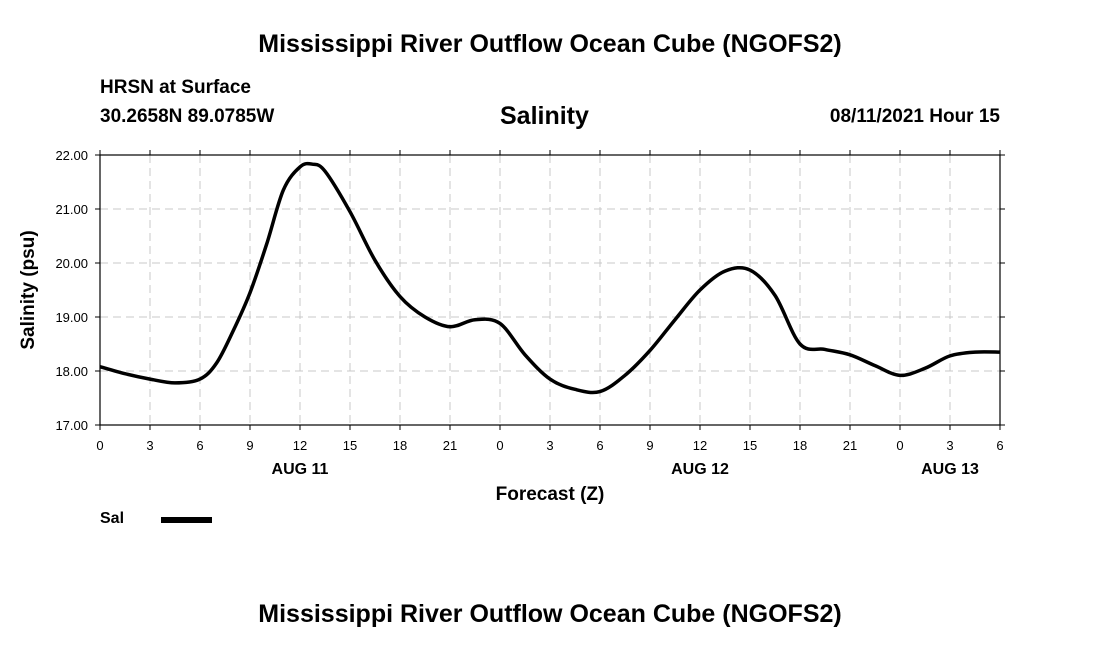  I want to click on date-label: AUG 13, so click(950, 469).